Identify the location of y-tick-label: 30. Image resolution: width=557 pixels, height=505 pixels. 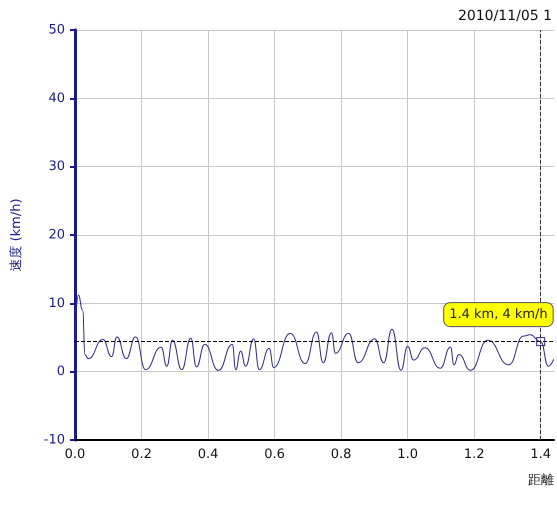
(56, 166).